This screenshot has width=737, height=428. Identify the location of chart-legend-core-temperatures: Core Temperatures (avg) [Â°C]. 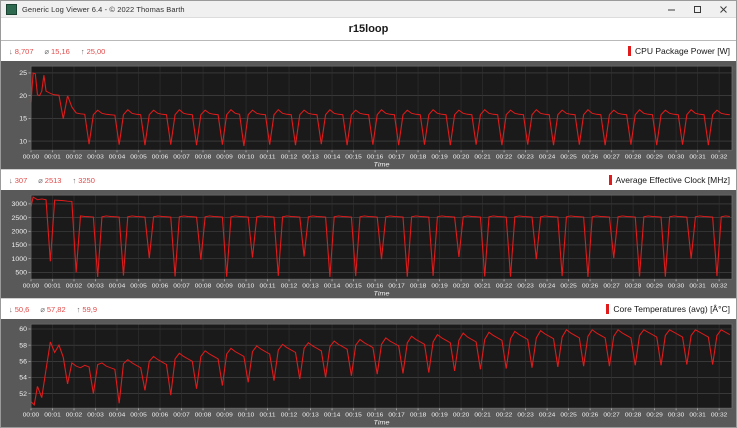
(668, 309).